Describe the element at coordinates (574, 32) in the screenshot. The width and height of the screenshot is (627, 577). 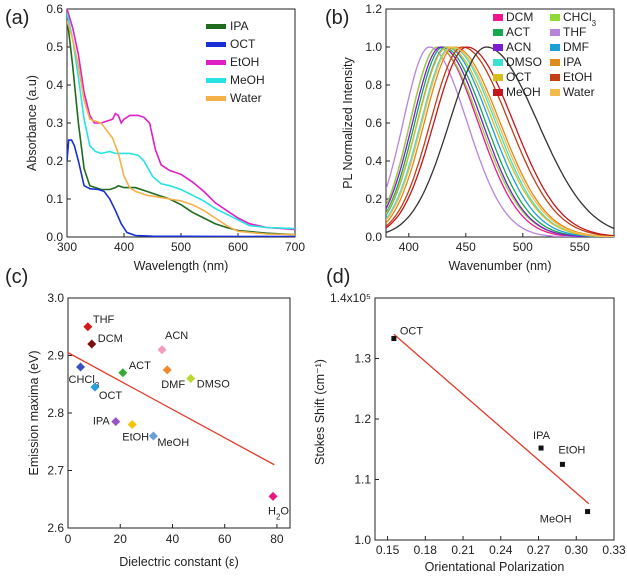
I see `legend-label: THF` at that location.